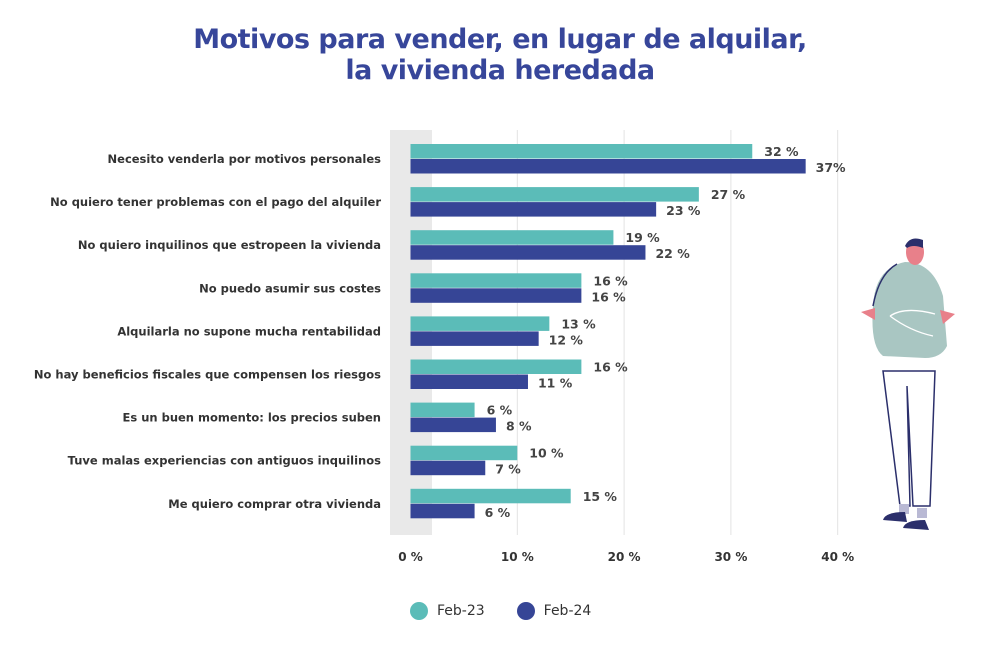 The image size is (1000, 650). I want to click on data-label: 7 %, so click(508, 469).